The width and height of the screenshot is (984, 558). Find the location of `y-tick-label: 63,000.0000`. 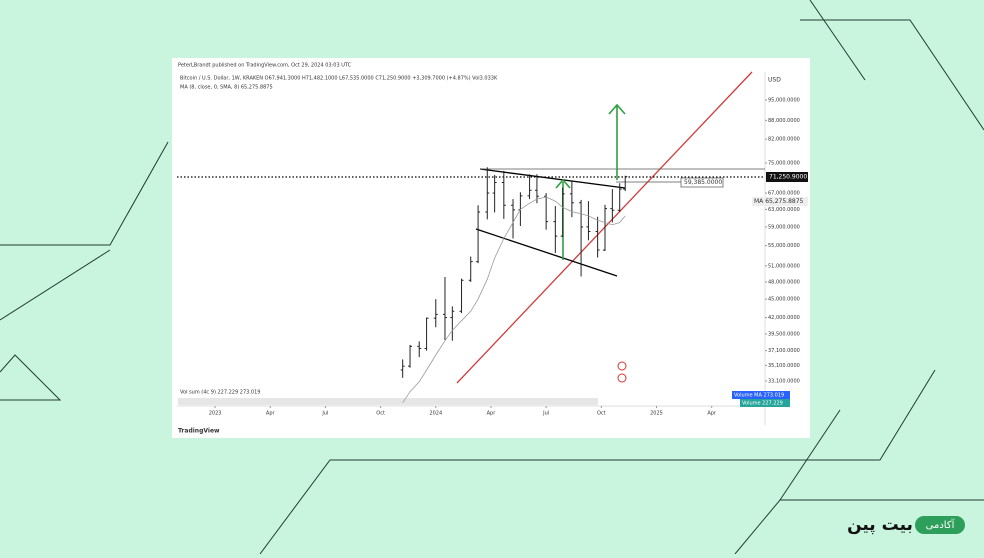

y-tick-label: 63,000.0000 is located at coordinates (784, 210).